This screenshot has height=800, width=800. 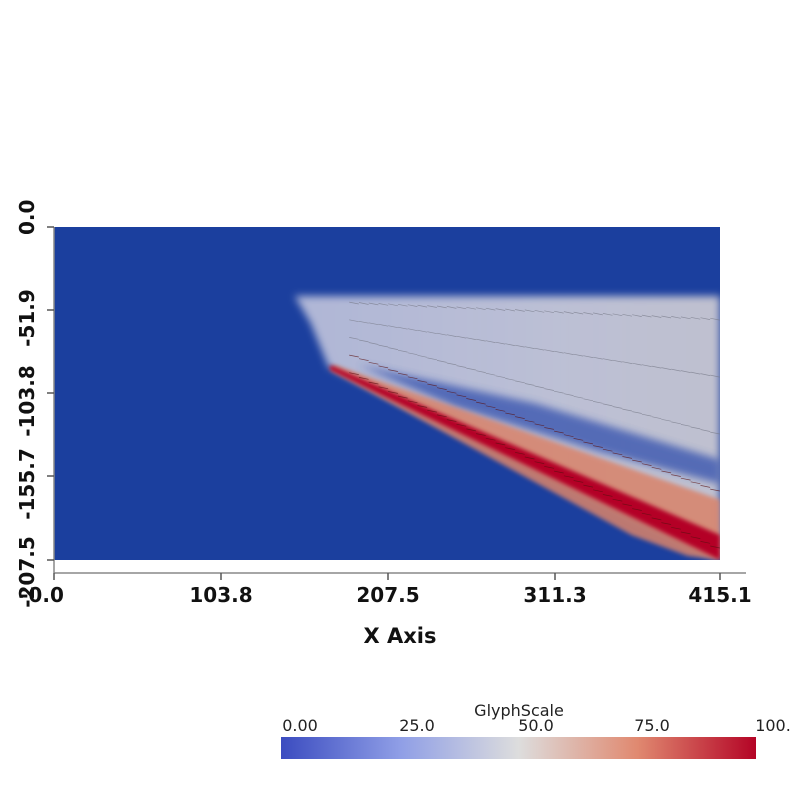 What do you see at coordinates (400, 636) in the screenshot?
I see `x-axis-title: X Axis` at bounding box center [400, 636].